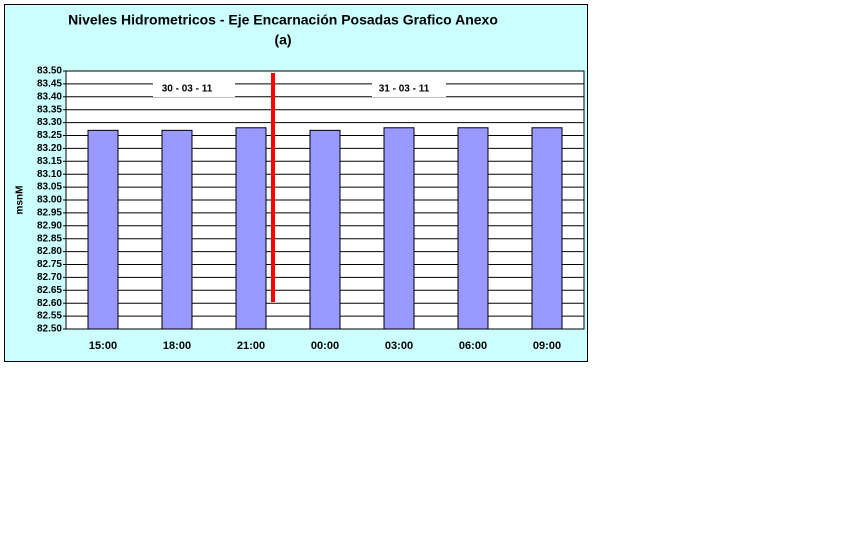 The height and width of the screenshot is (545, 864). Describe the element at coordinates (49, 96) in the screenshot. I see `y-tick-label: 83.40` at that location.